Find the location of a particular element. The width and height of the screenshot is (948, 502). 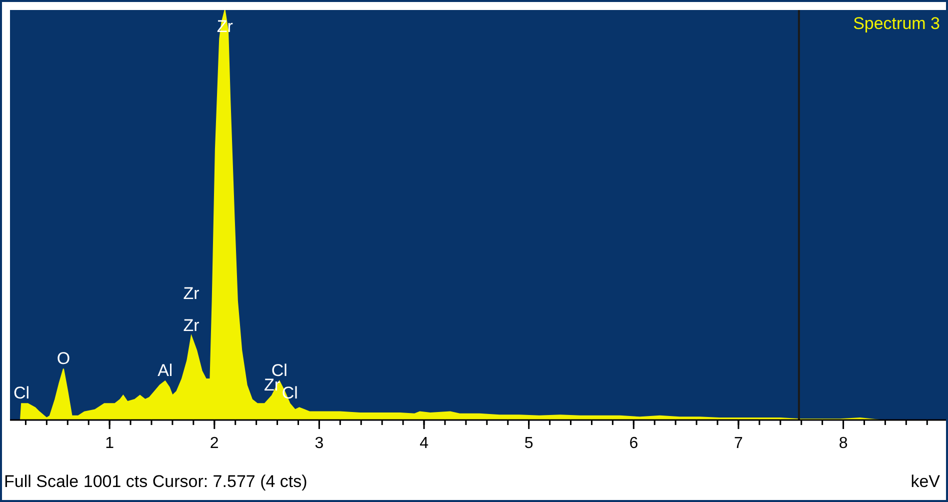

x-axis-title: keV is located at coordinates (925, 482).